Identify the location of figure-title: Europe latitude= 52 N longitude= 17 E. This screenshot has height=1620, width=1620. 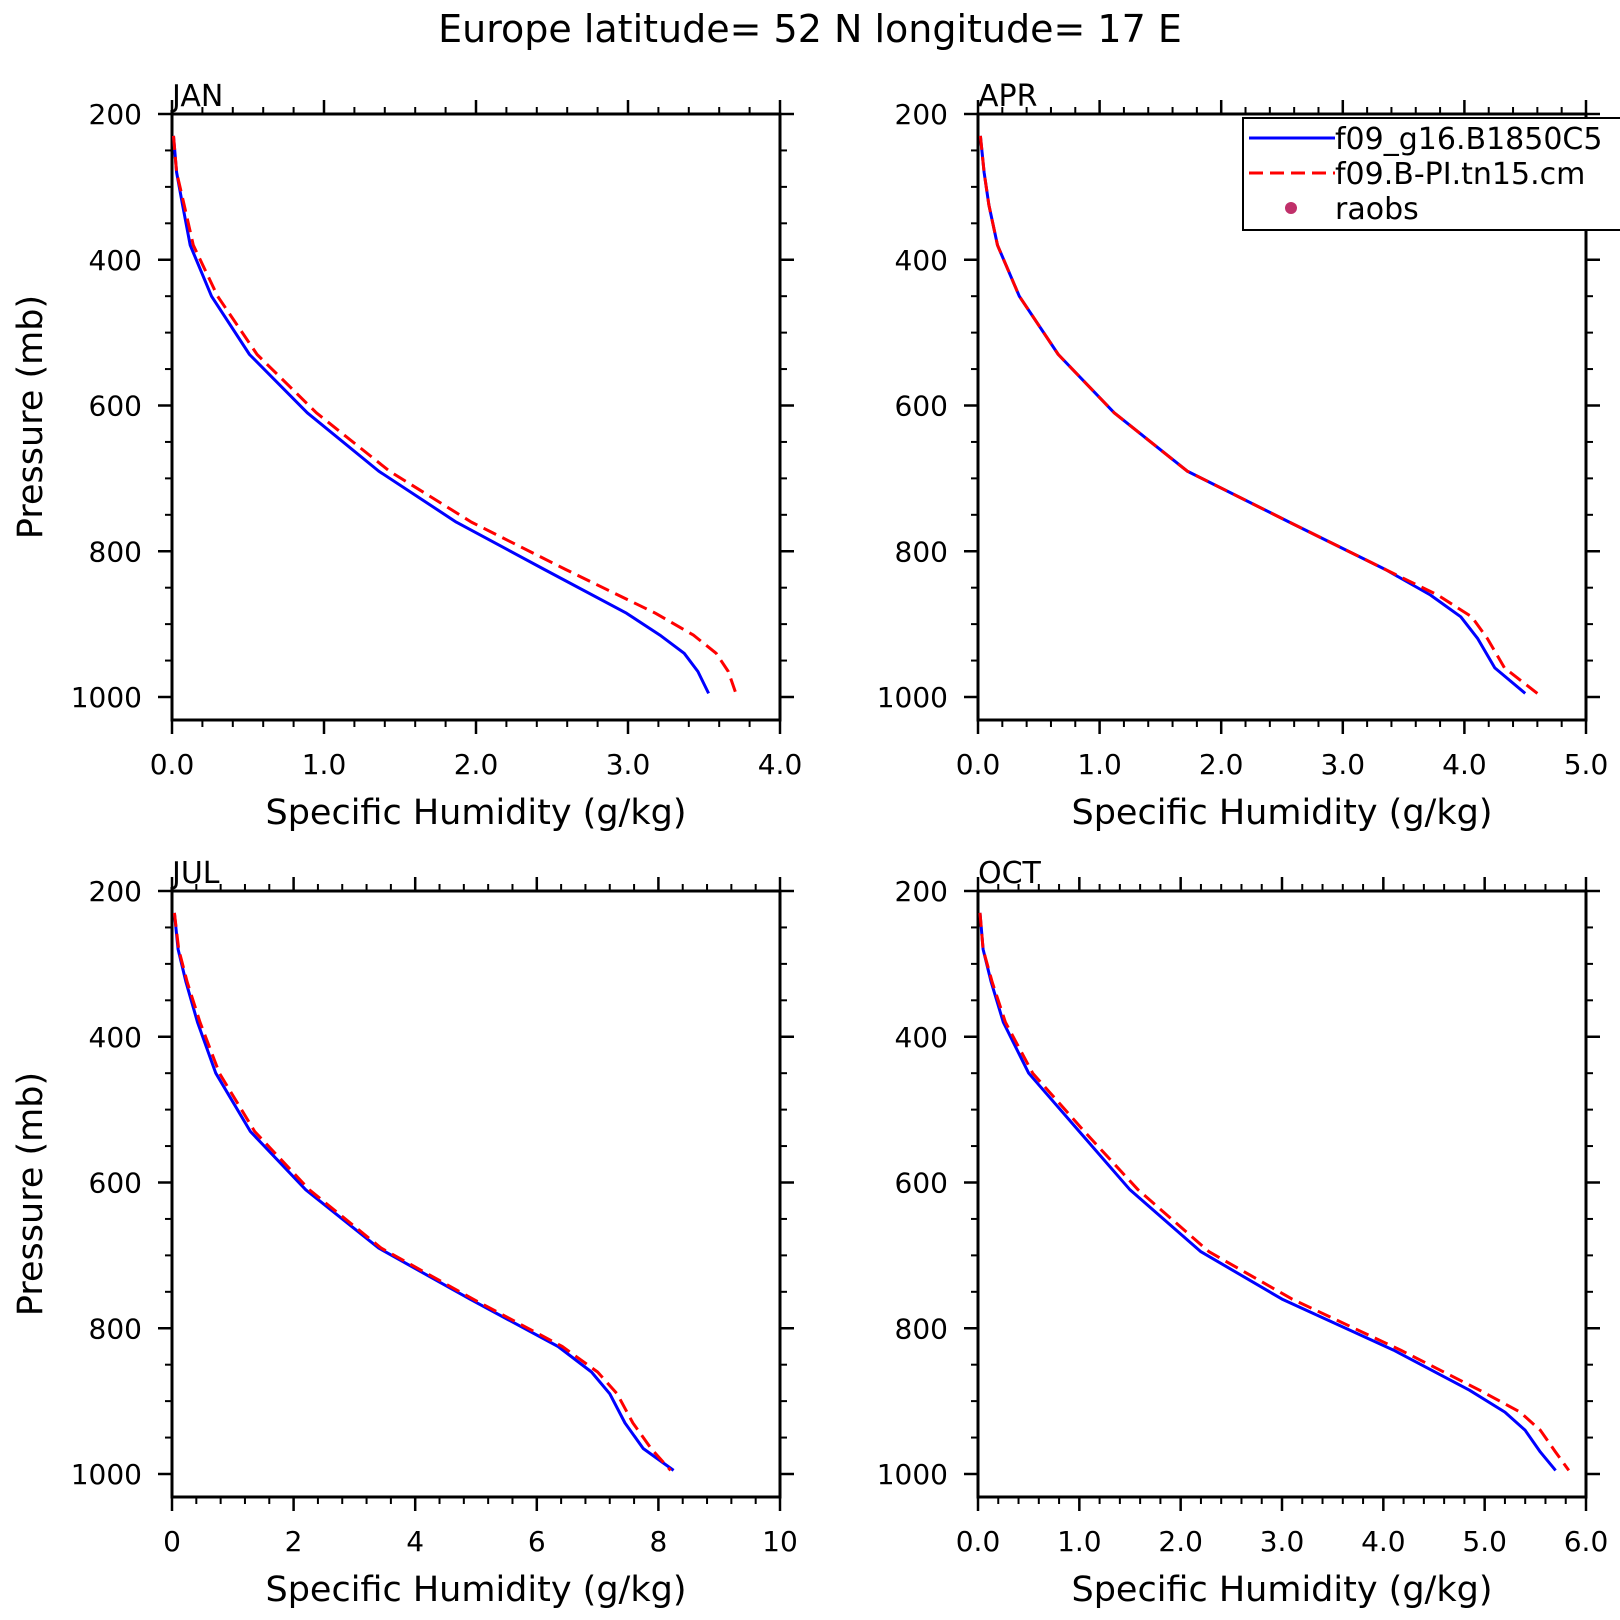
(810, 29).